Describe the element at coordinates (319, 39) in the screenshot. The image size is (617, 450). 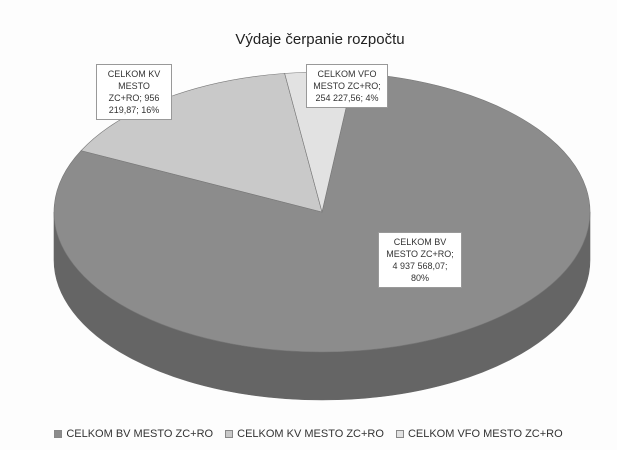
I see `chart-title: Výdaje čerpanie rozpočtu` at that location.